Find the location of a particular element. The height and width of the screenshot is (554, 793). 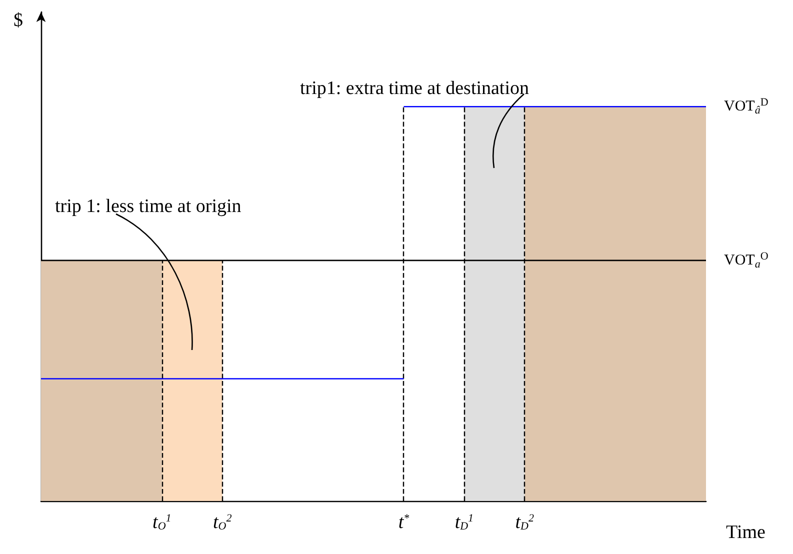

x-tick-label: tD1 is located at coordinates (464, 522).